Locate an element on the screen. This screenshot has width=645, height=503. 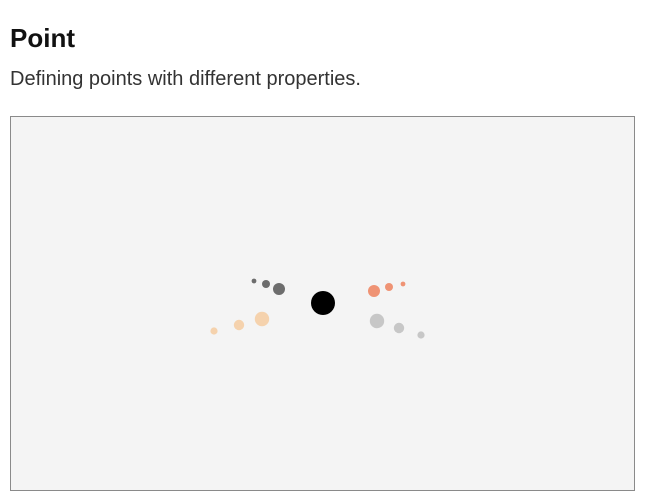
points-layer is located at coordinates (317, 308).